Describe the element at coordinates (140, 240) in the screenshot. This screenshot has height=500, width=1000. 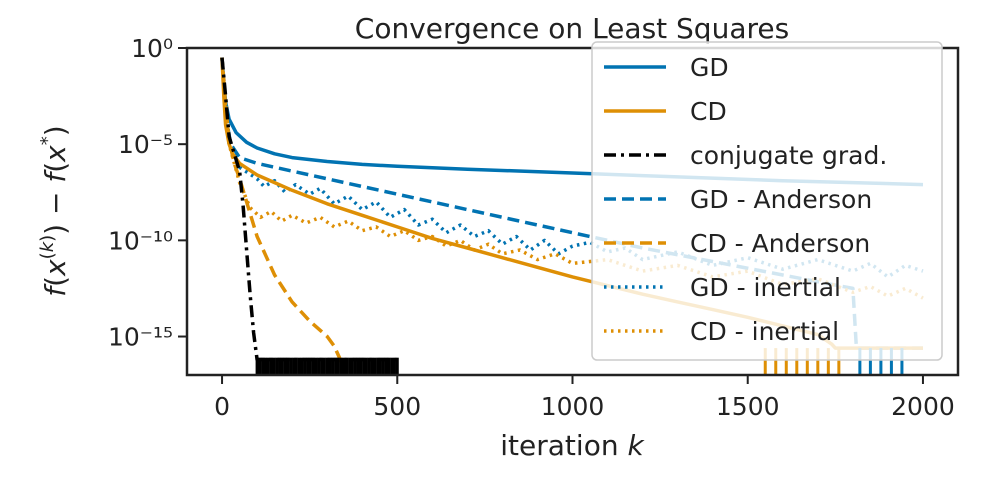
I see `y-tick-label: 10⁻¹⁰` at that location.